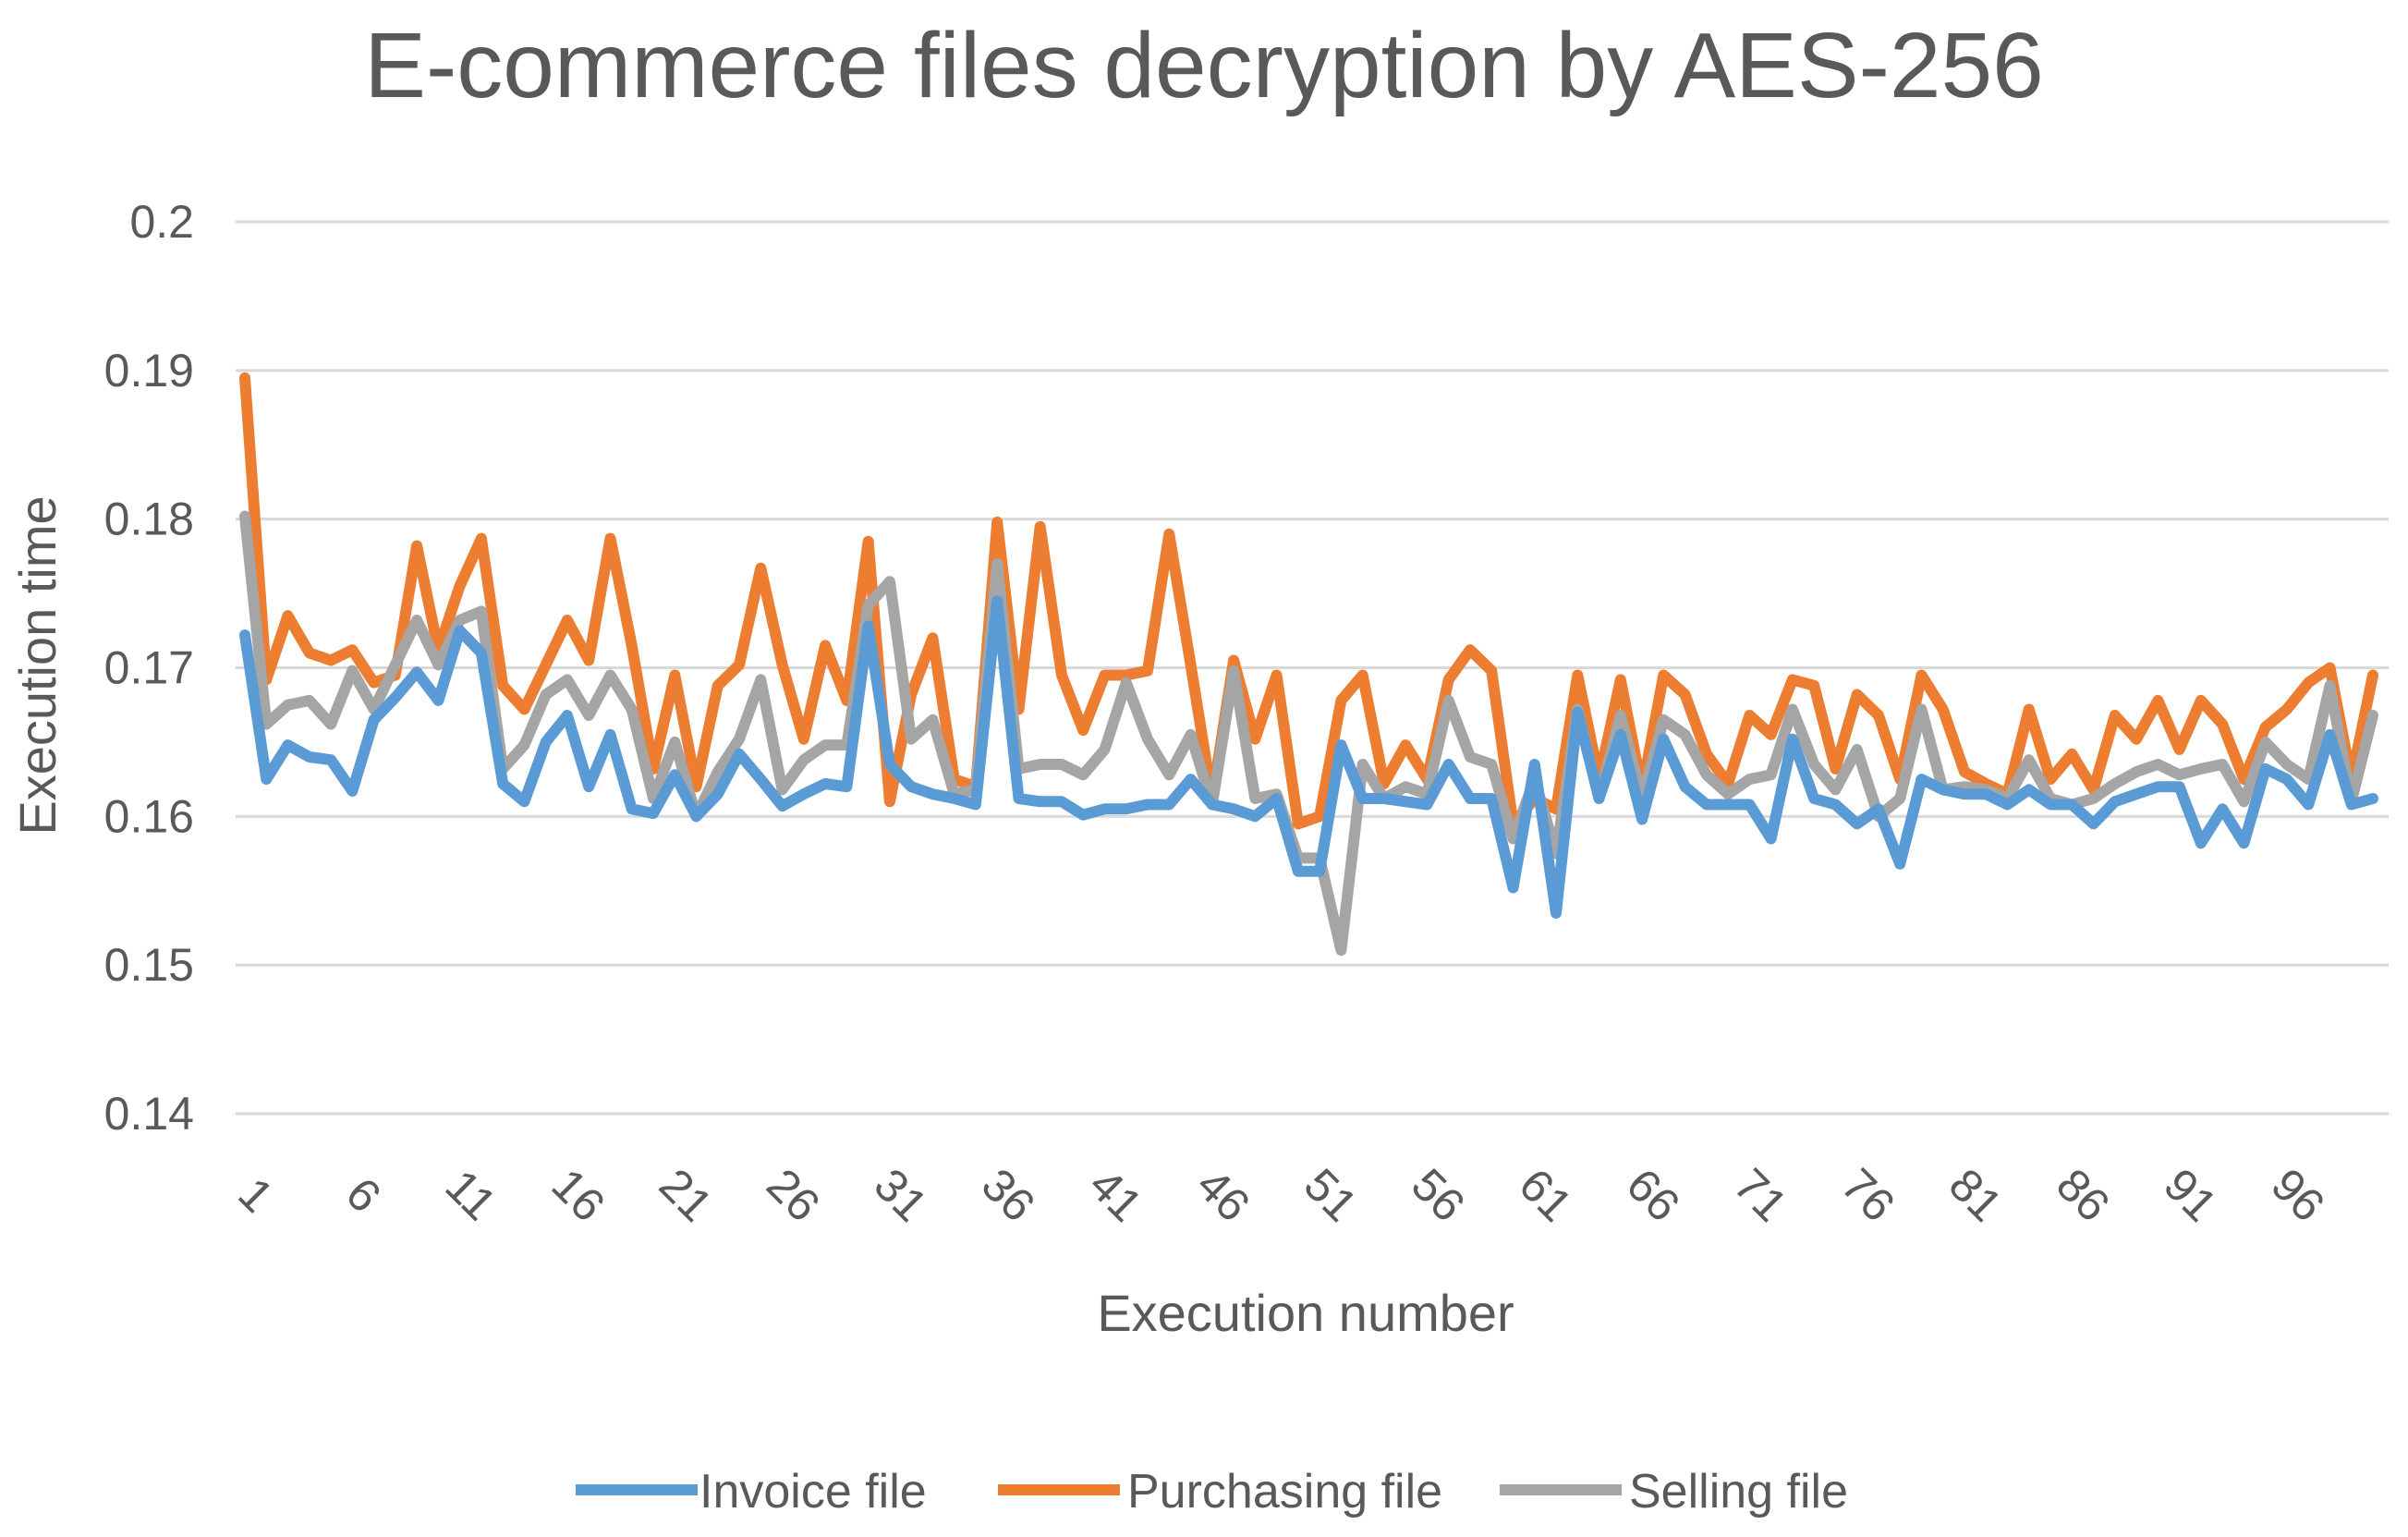 The width and height of the screenshot is (2408, 1537). Describe the element at coordinates (1867, 1195) in the screenshot. I see `x-tick-label: 76` at that location.